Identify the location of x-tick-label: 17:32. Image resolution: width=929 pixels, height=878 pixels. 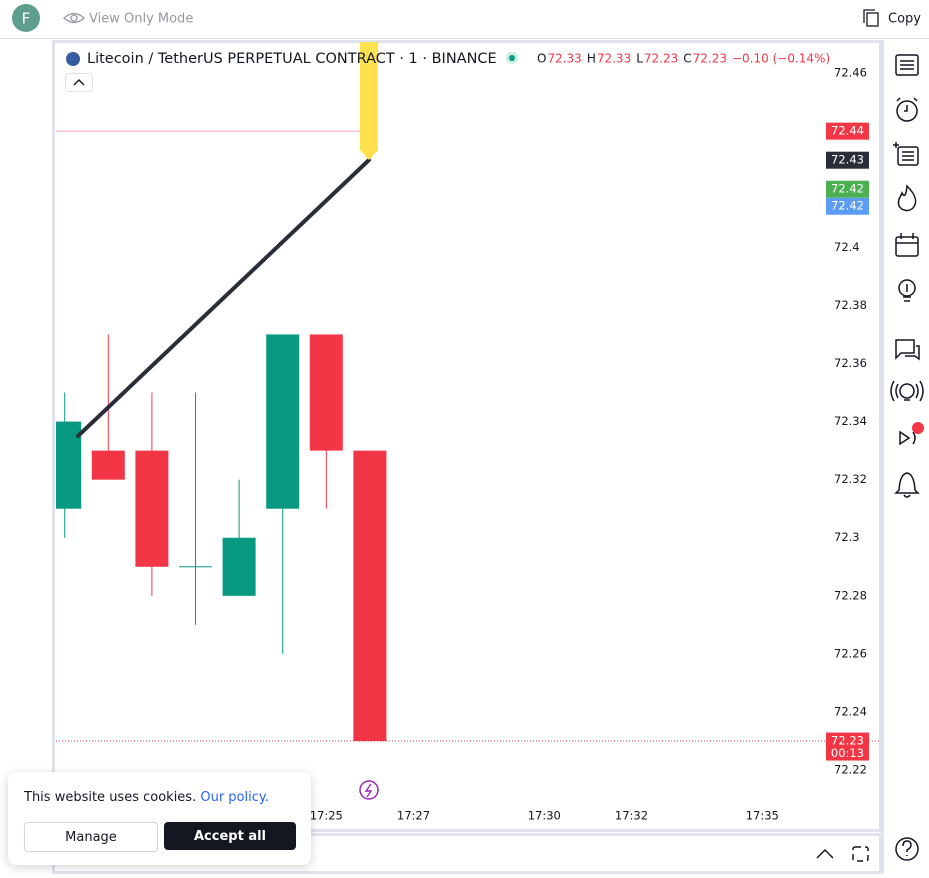
(631, 816).